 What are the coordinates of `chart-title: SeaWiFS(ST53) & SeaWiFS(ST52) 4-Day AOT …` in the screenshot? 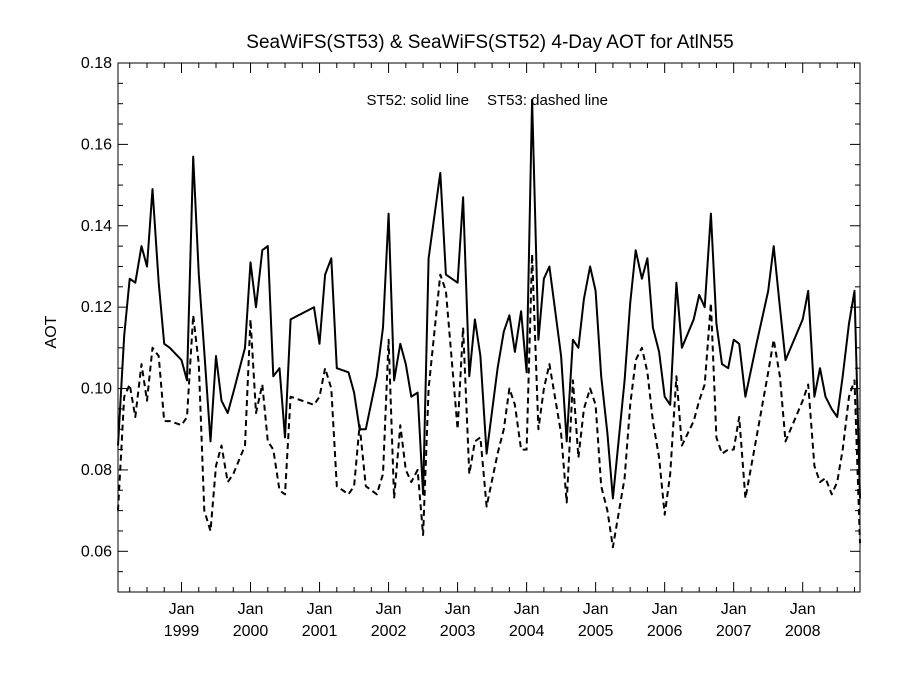 It's located at (489, 42).